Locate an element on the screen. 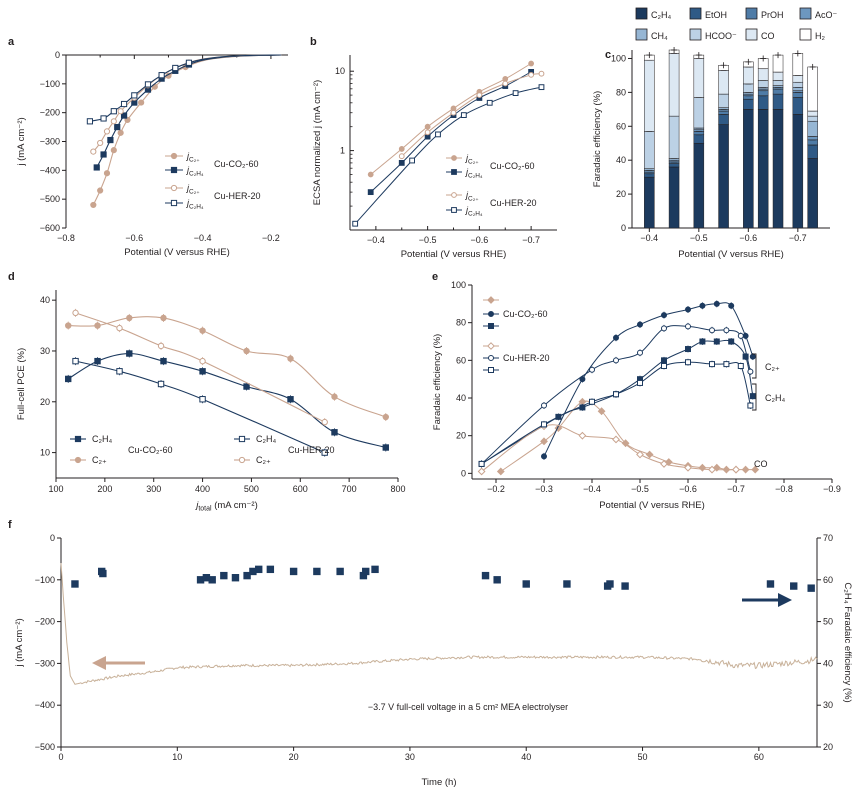 Image resolution: width=863 pixels, height=796 pixels. y-tick-label: 0 is located at coordinates (463, 473).